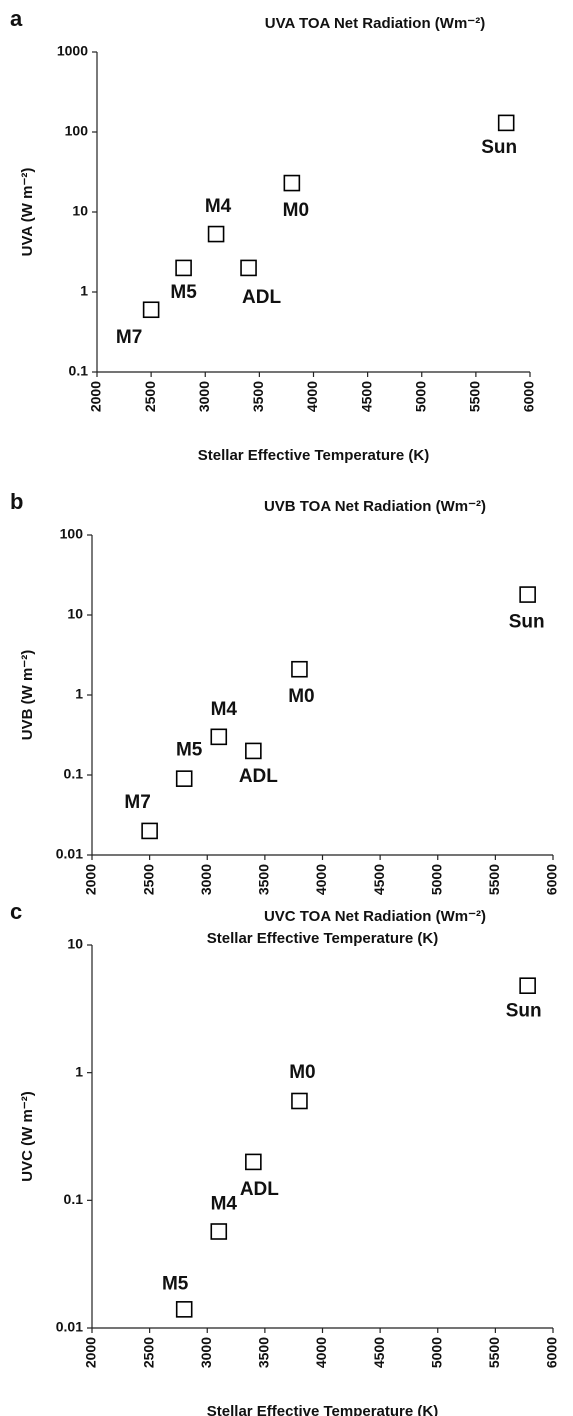  I want to click on y-axis-label: UVB (W m⁻²), so click(27, 695).